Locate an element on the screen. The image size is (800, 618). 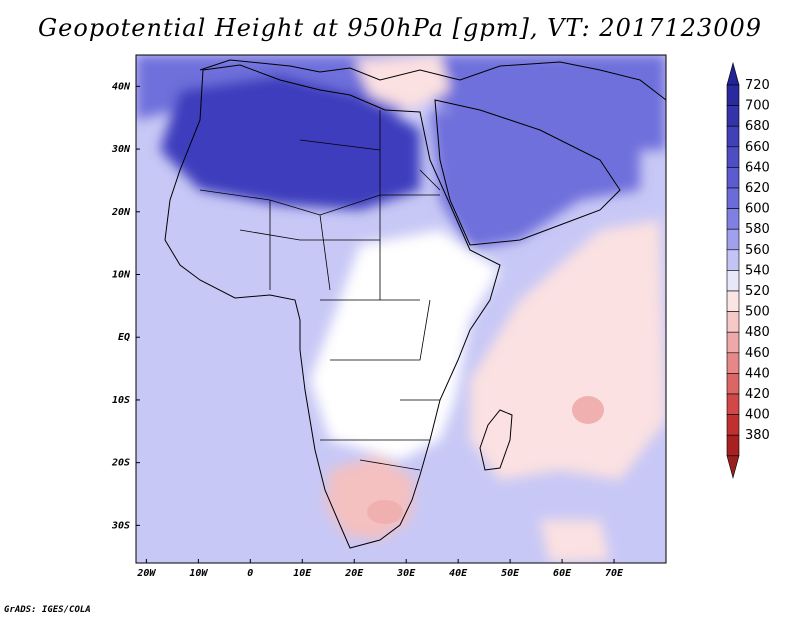
colorbar-bottom-arrow is located at coordinates (733, 467).